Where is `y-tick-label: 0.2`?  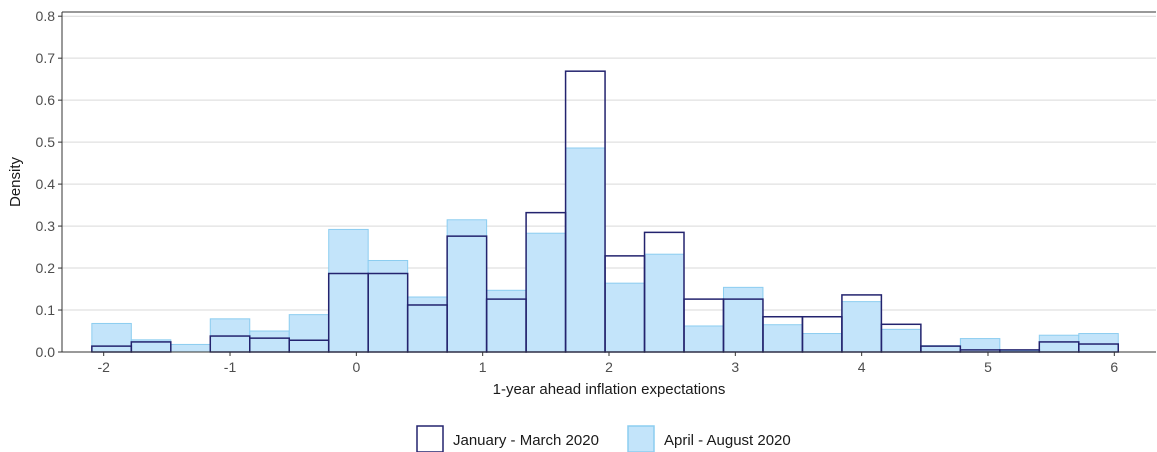
y-tick-label: 0.2 is located at coordinates (46, 268).